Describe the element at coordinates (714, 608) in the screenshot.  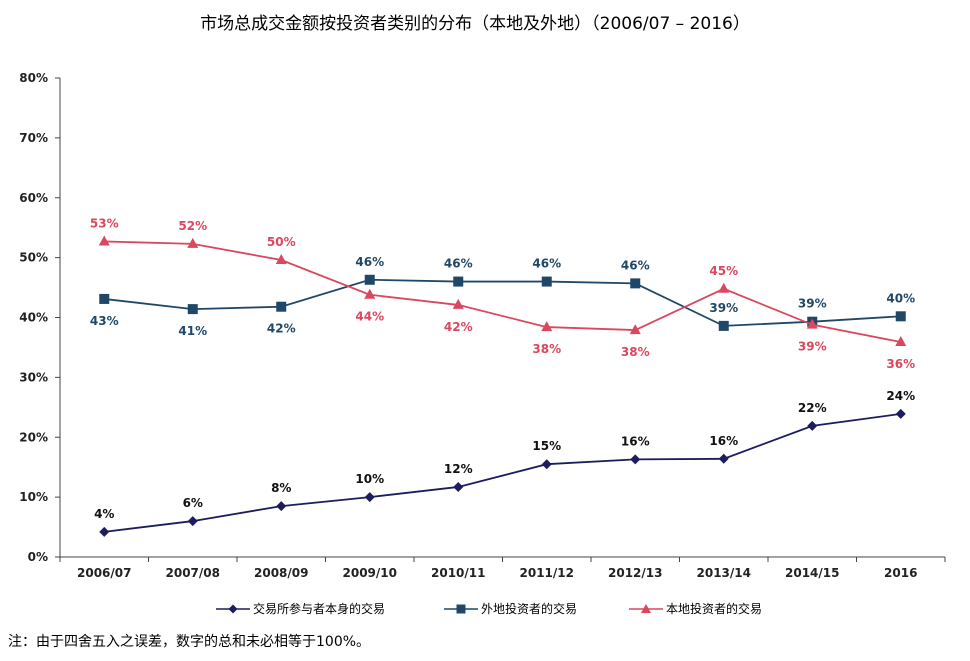
I see `legend-label: 本地投资者的交易` at that location.